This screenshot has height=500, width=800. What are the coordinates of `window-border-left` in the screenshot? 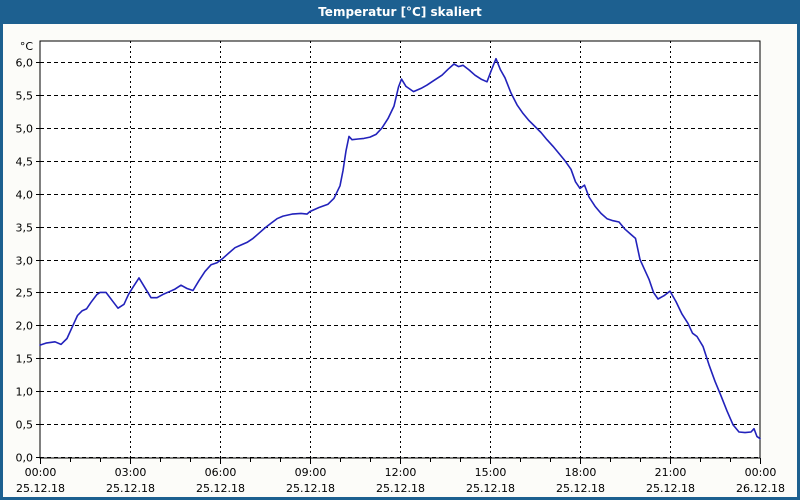 It's located at (1, 262).